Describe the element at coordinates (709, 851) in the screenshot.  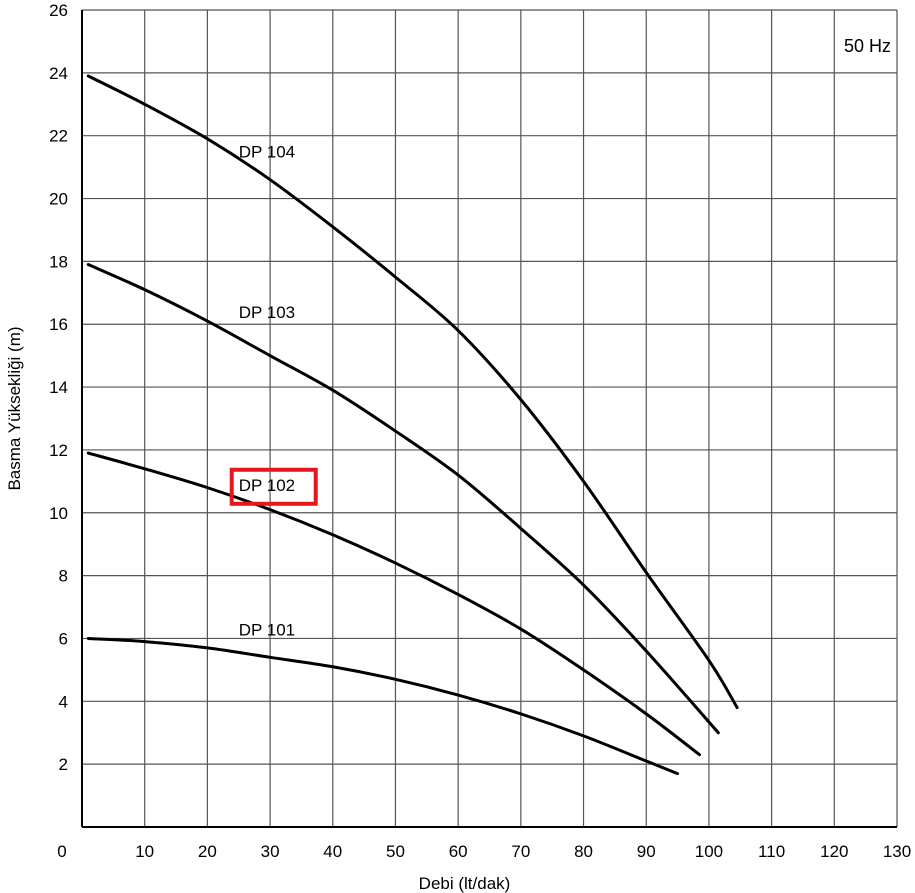
I see `x-tick-label: 100` at that location.